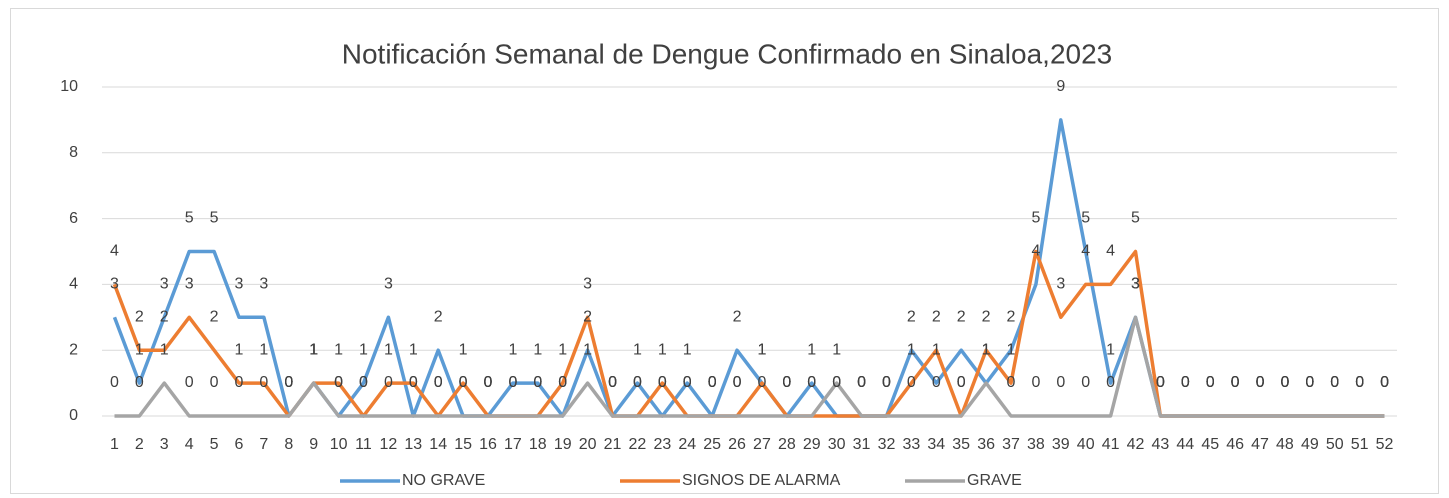 The width and height of the screenshot is (1449, 498). What do you see at coordinates (862, 444) in the screenshot?
I see `x-tick-label: 31` at bounding box center [862, 444].